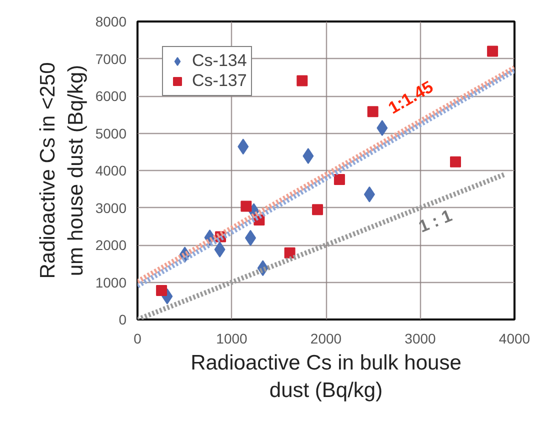 The height and width of the screenshot is (424, 536). Describe the element at coordinates (111, 282) in the screenshot. I see `y-tick-label: 1000` at that location.